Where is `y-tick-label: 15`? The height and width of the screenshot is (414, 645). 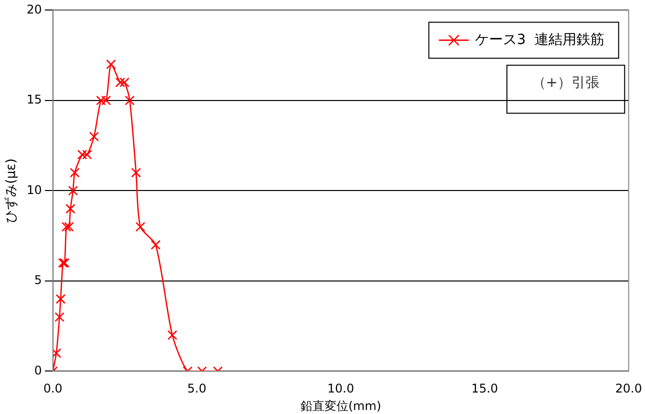
y-tick-label: 15 is located at coordinates (34, 99).